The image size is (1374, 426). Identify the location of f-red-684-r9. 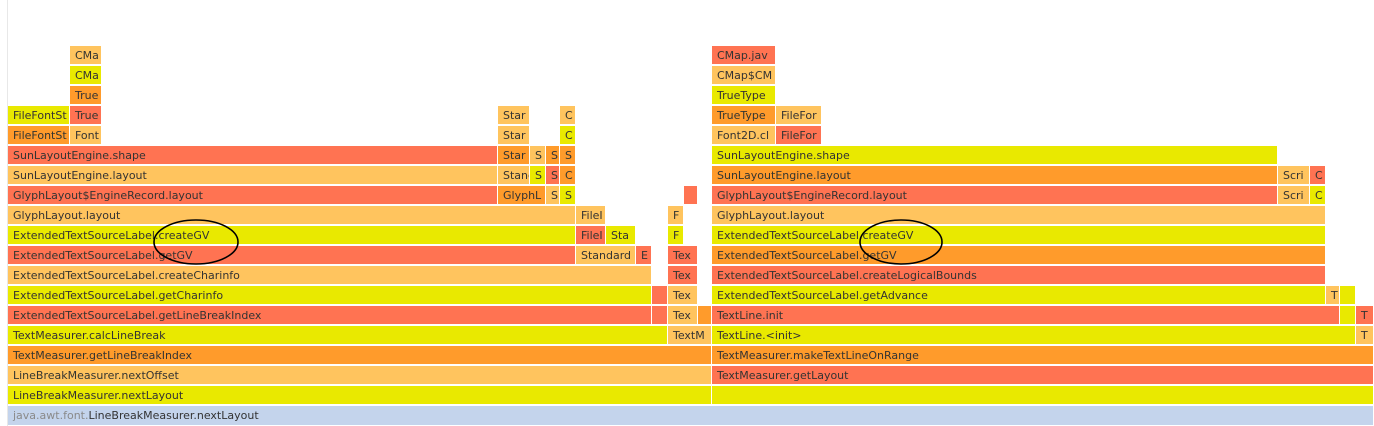
(691, 195).